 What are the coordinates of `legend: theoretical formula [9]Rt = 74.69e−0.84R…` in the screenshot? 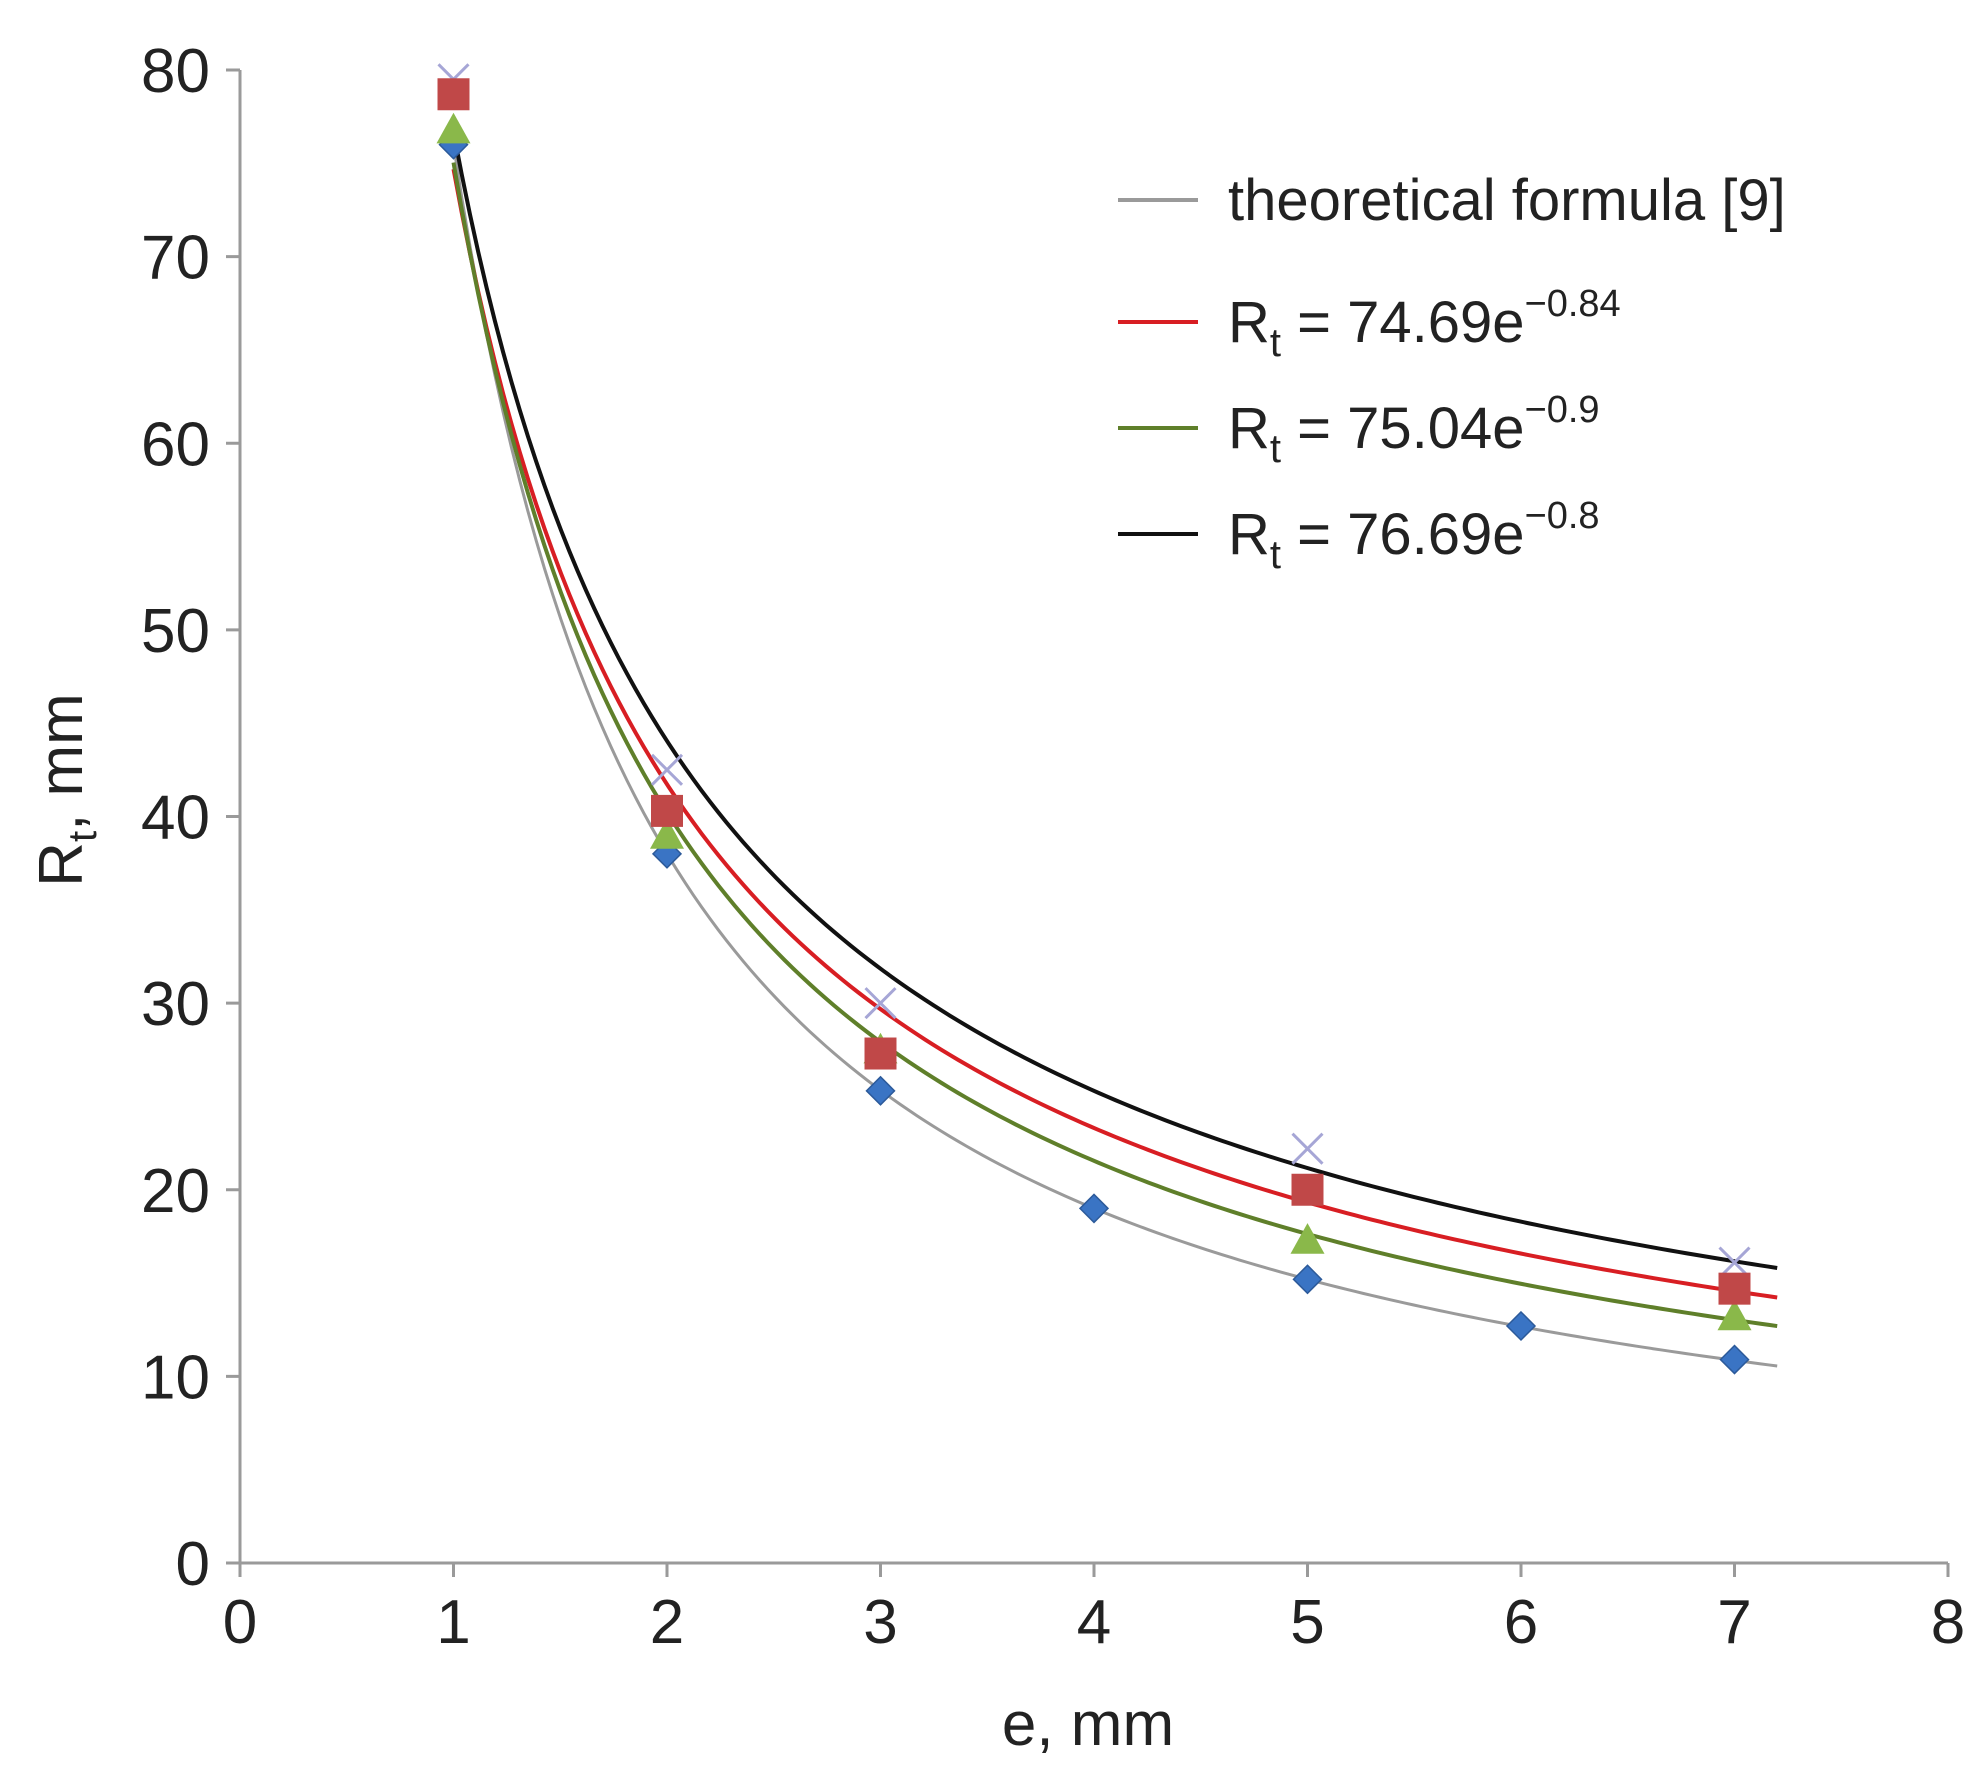 It's located at (1452, 372).